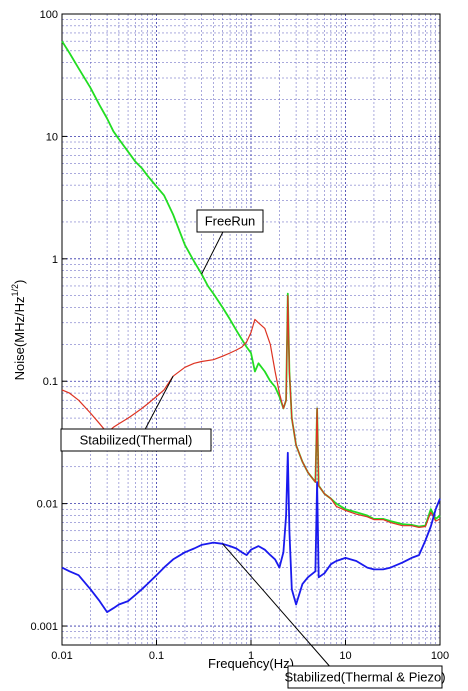  What do you see at coordinates (55, 260) in the screenshot?
I see `y-tick-label: 1` at bounding box center [55, 260].